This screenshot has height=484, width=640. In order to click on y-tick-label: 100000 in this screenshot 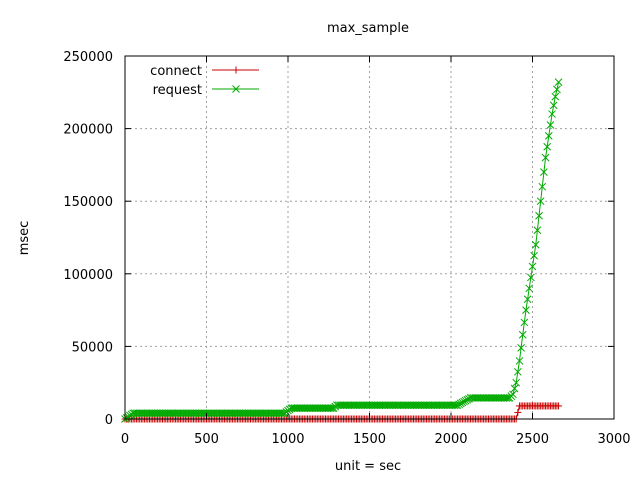, I will do `click(88, 275)`.